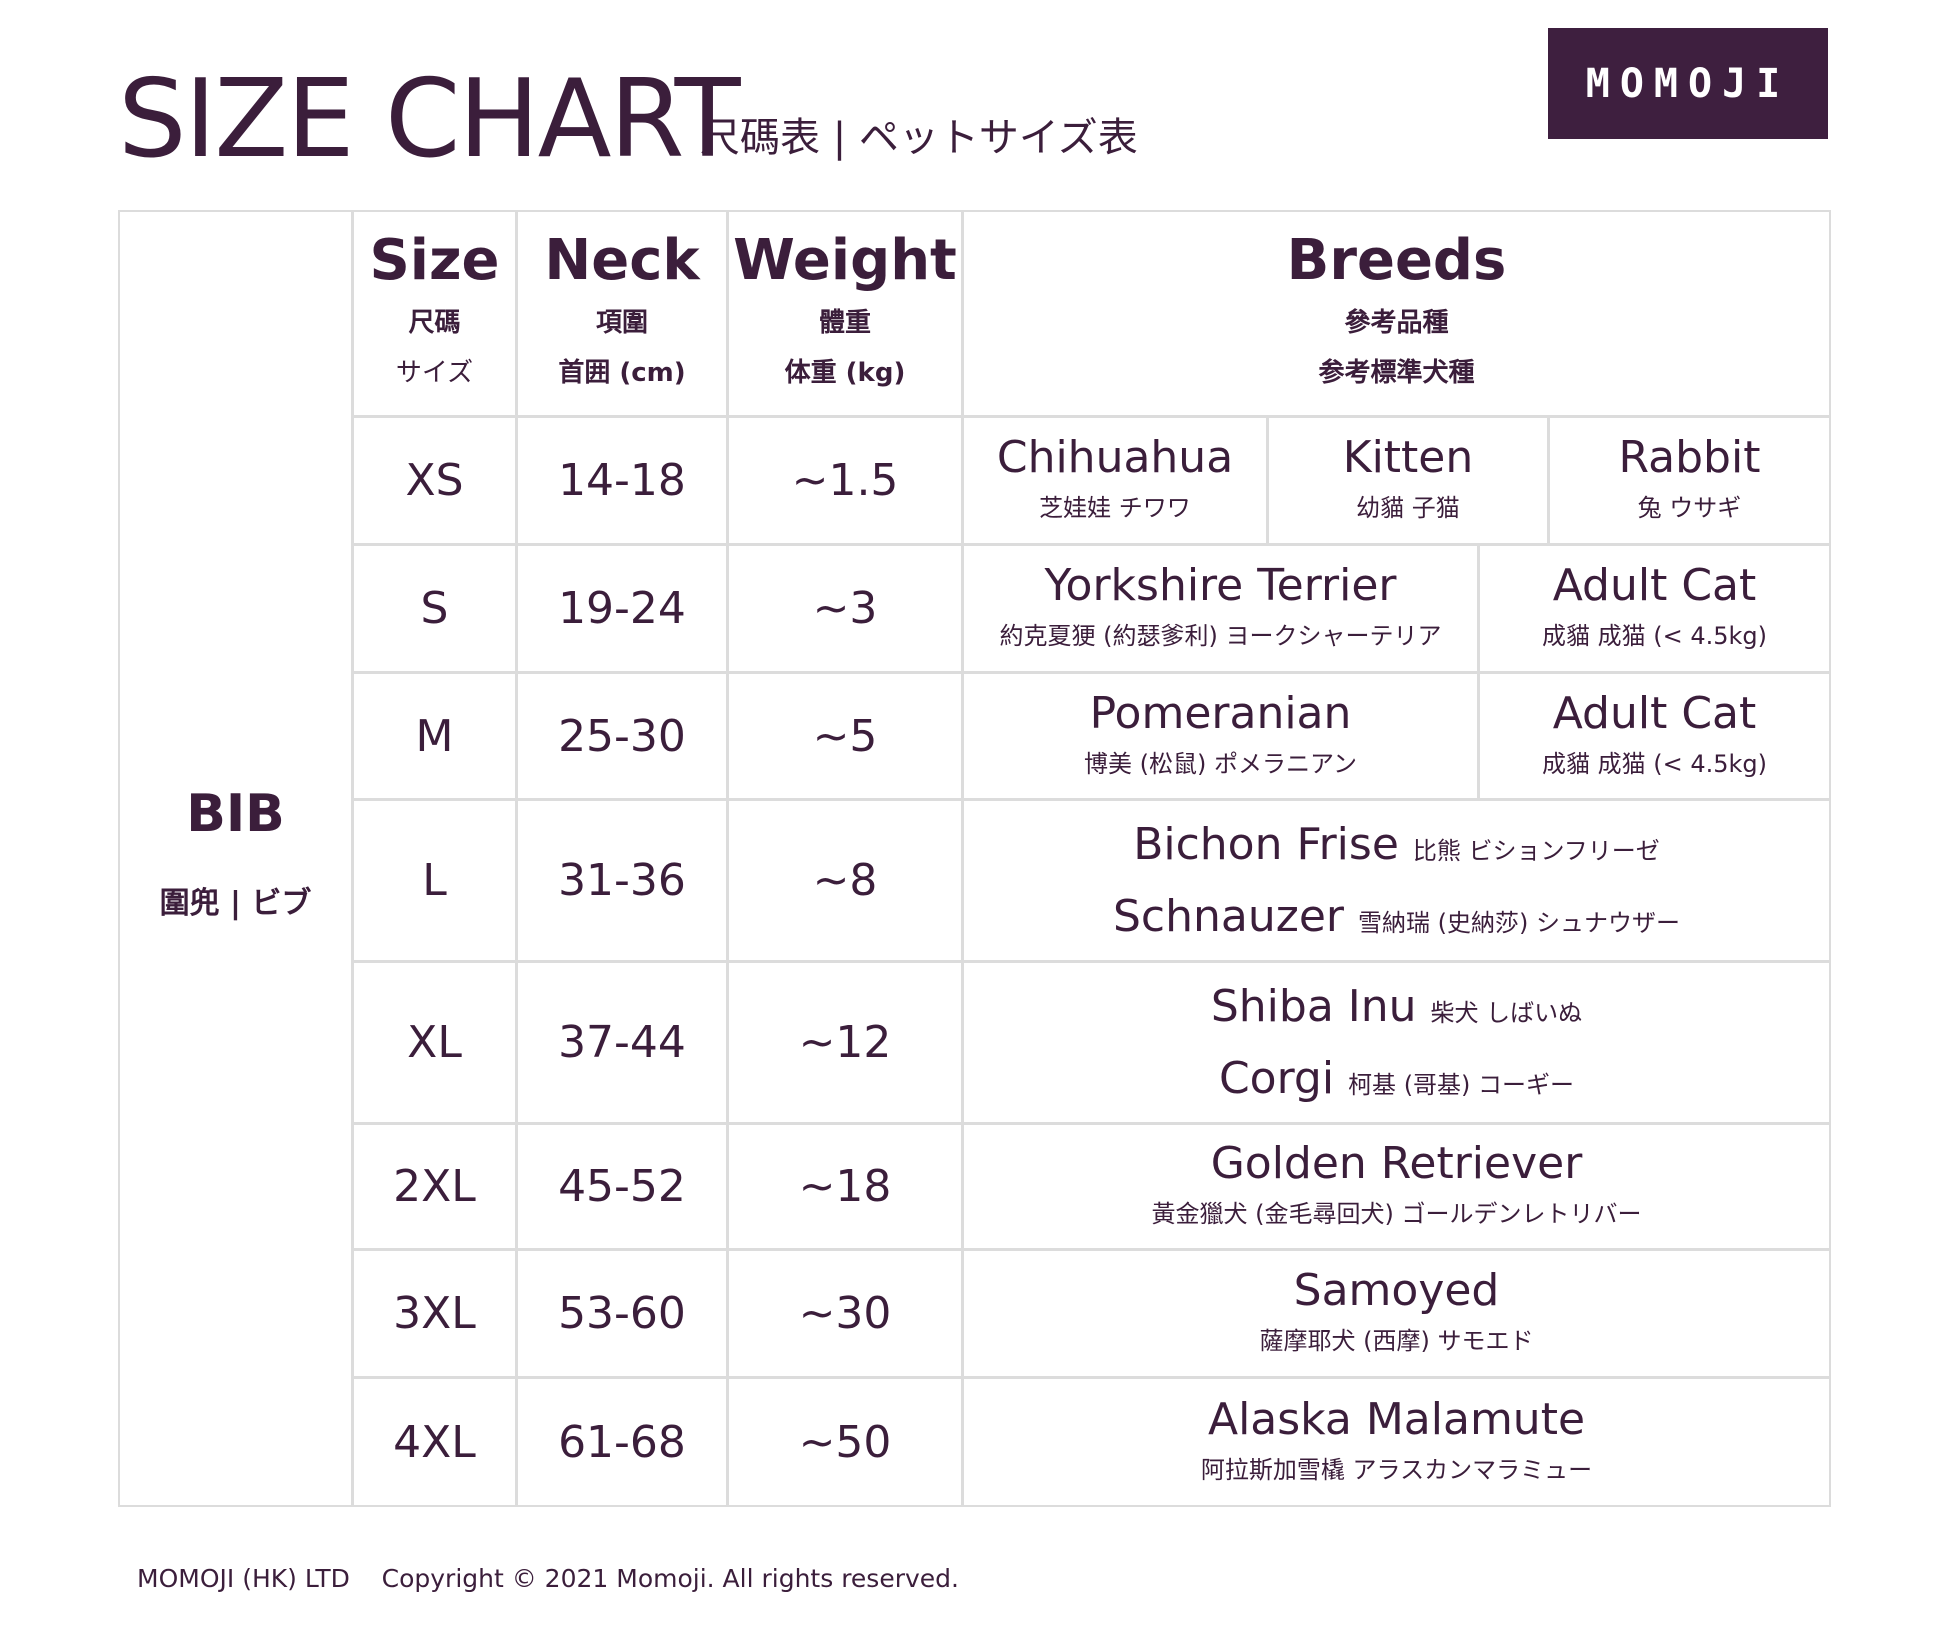 This screenshot has width=1946, height=1628. I want to click on header-weight: Weight 體重体重 (kg), so click(845, 313).